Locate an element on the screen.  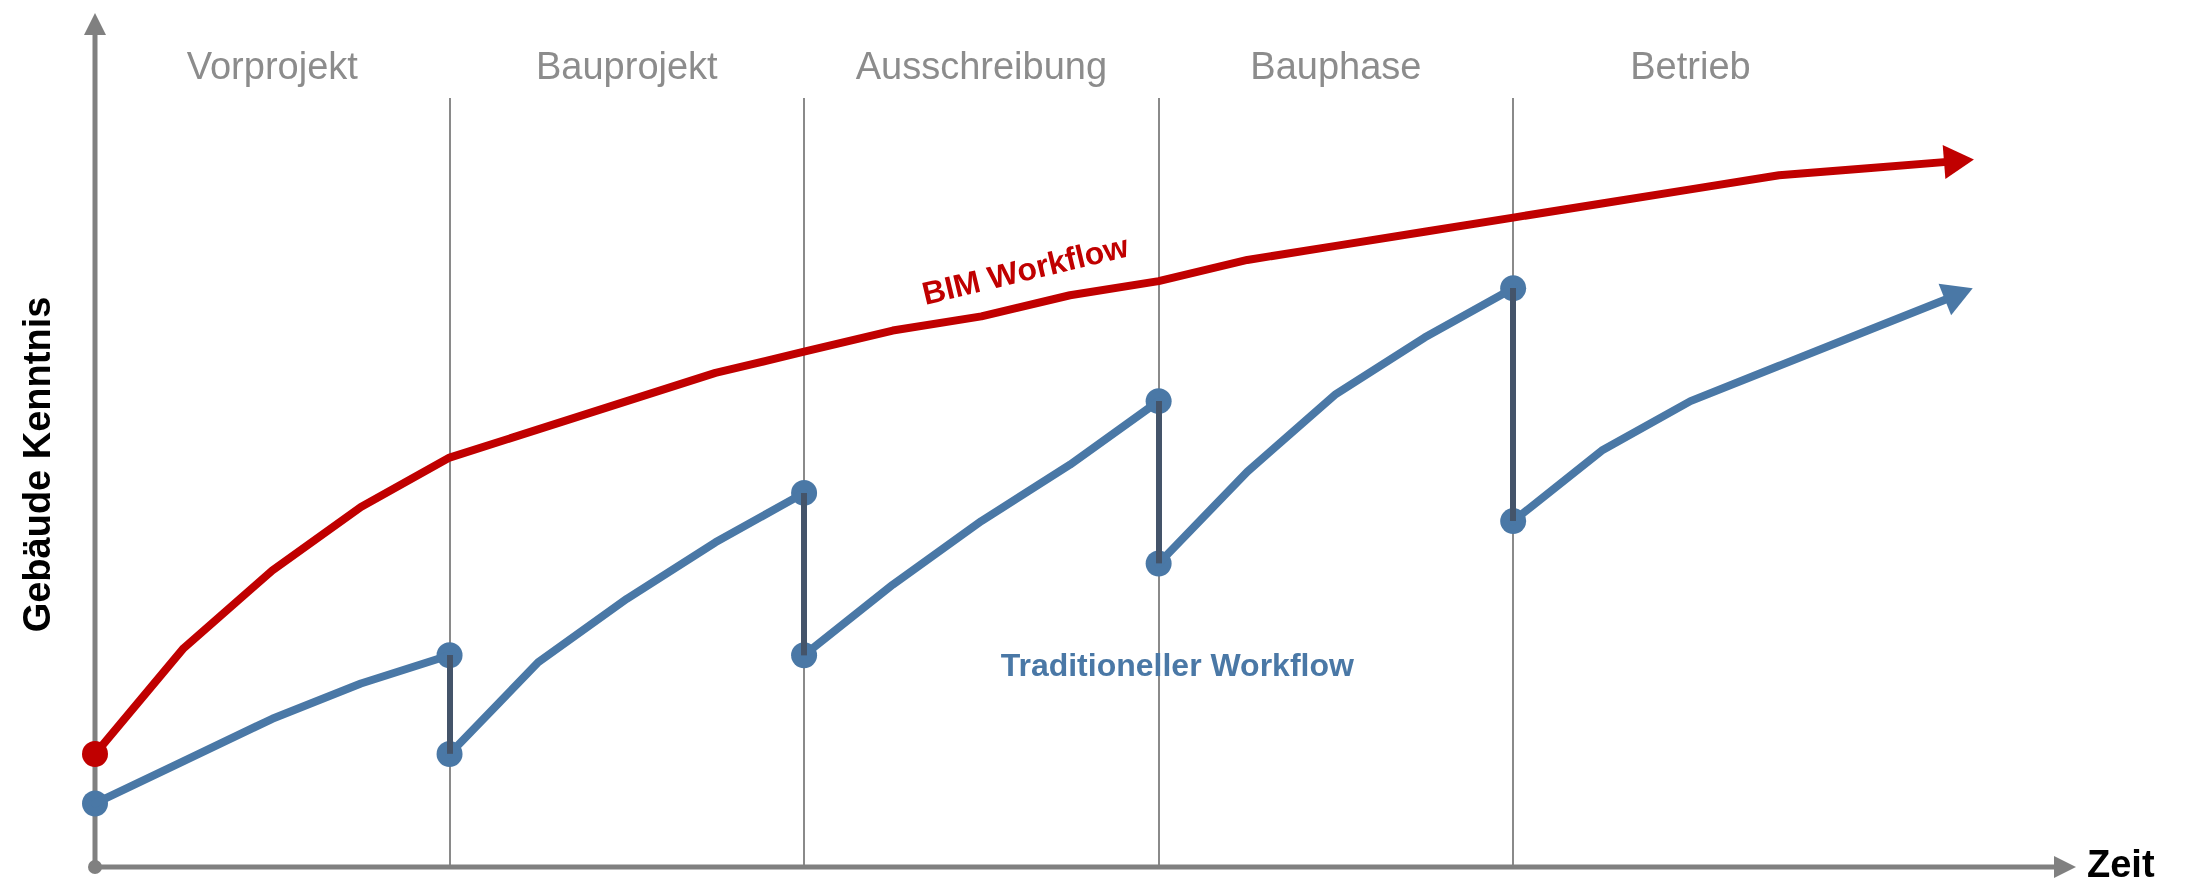
y-axis-title: Gebäude Kenntnis is located at coordinates (37, 464).